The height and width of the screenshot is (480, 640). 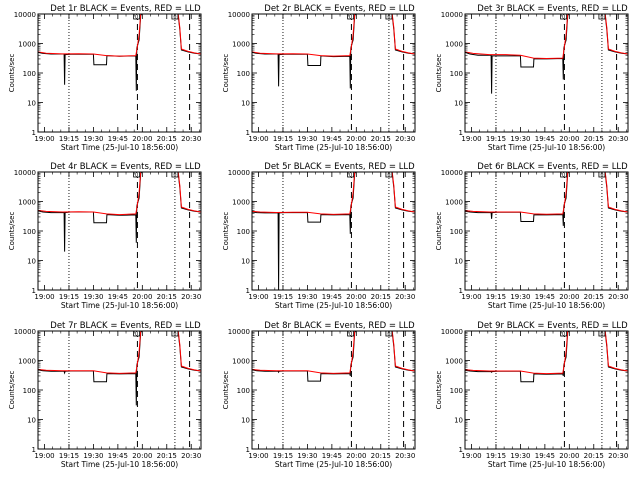 What do you see at coordinates (226, 231) in the screenshot?
I see `y-axis-label: Counts/sec` at bounding box center [226, 231].